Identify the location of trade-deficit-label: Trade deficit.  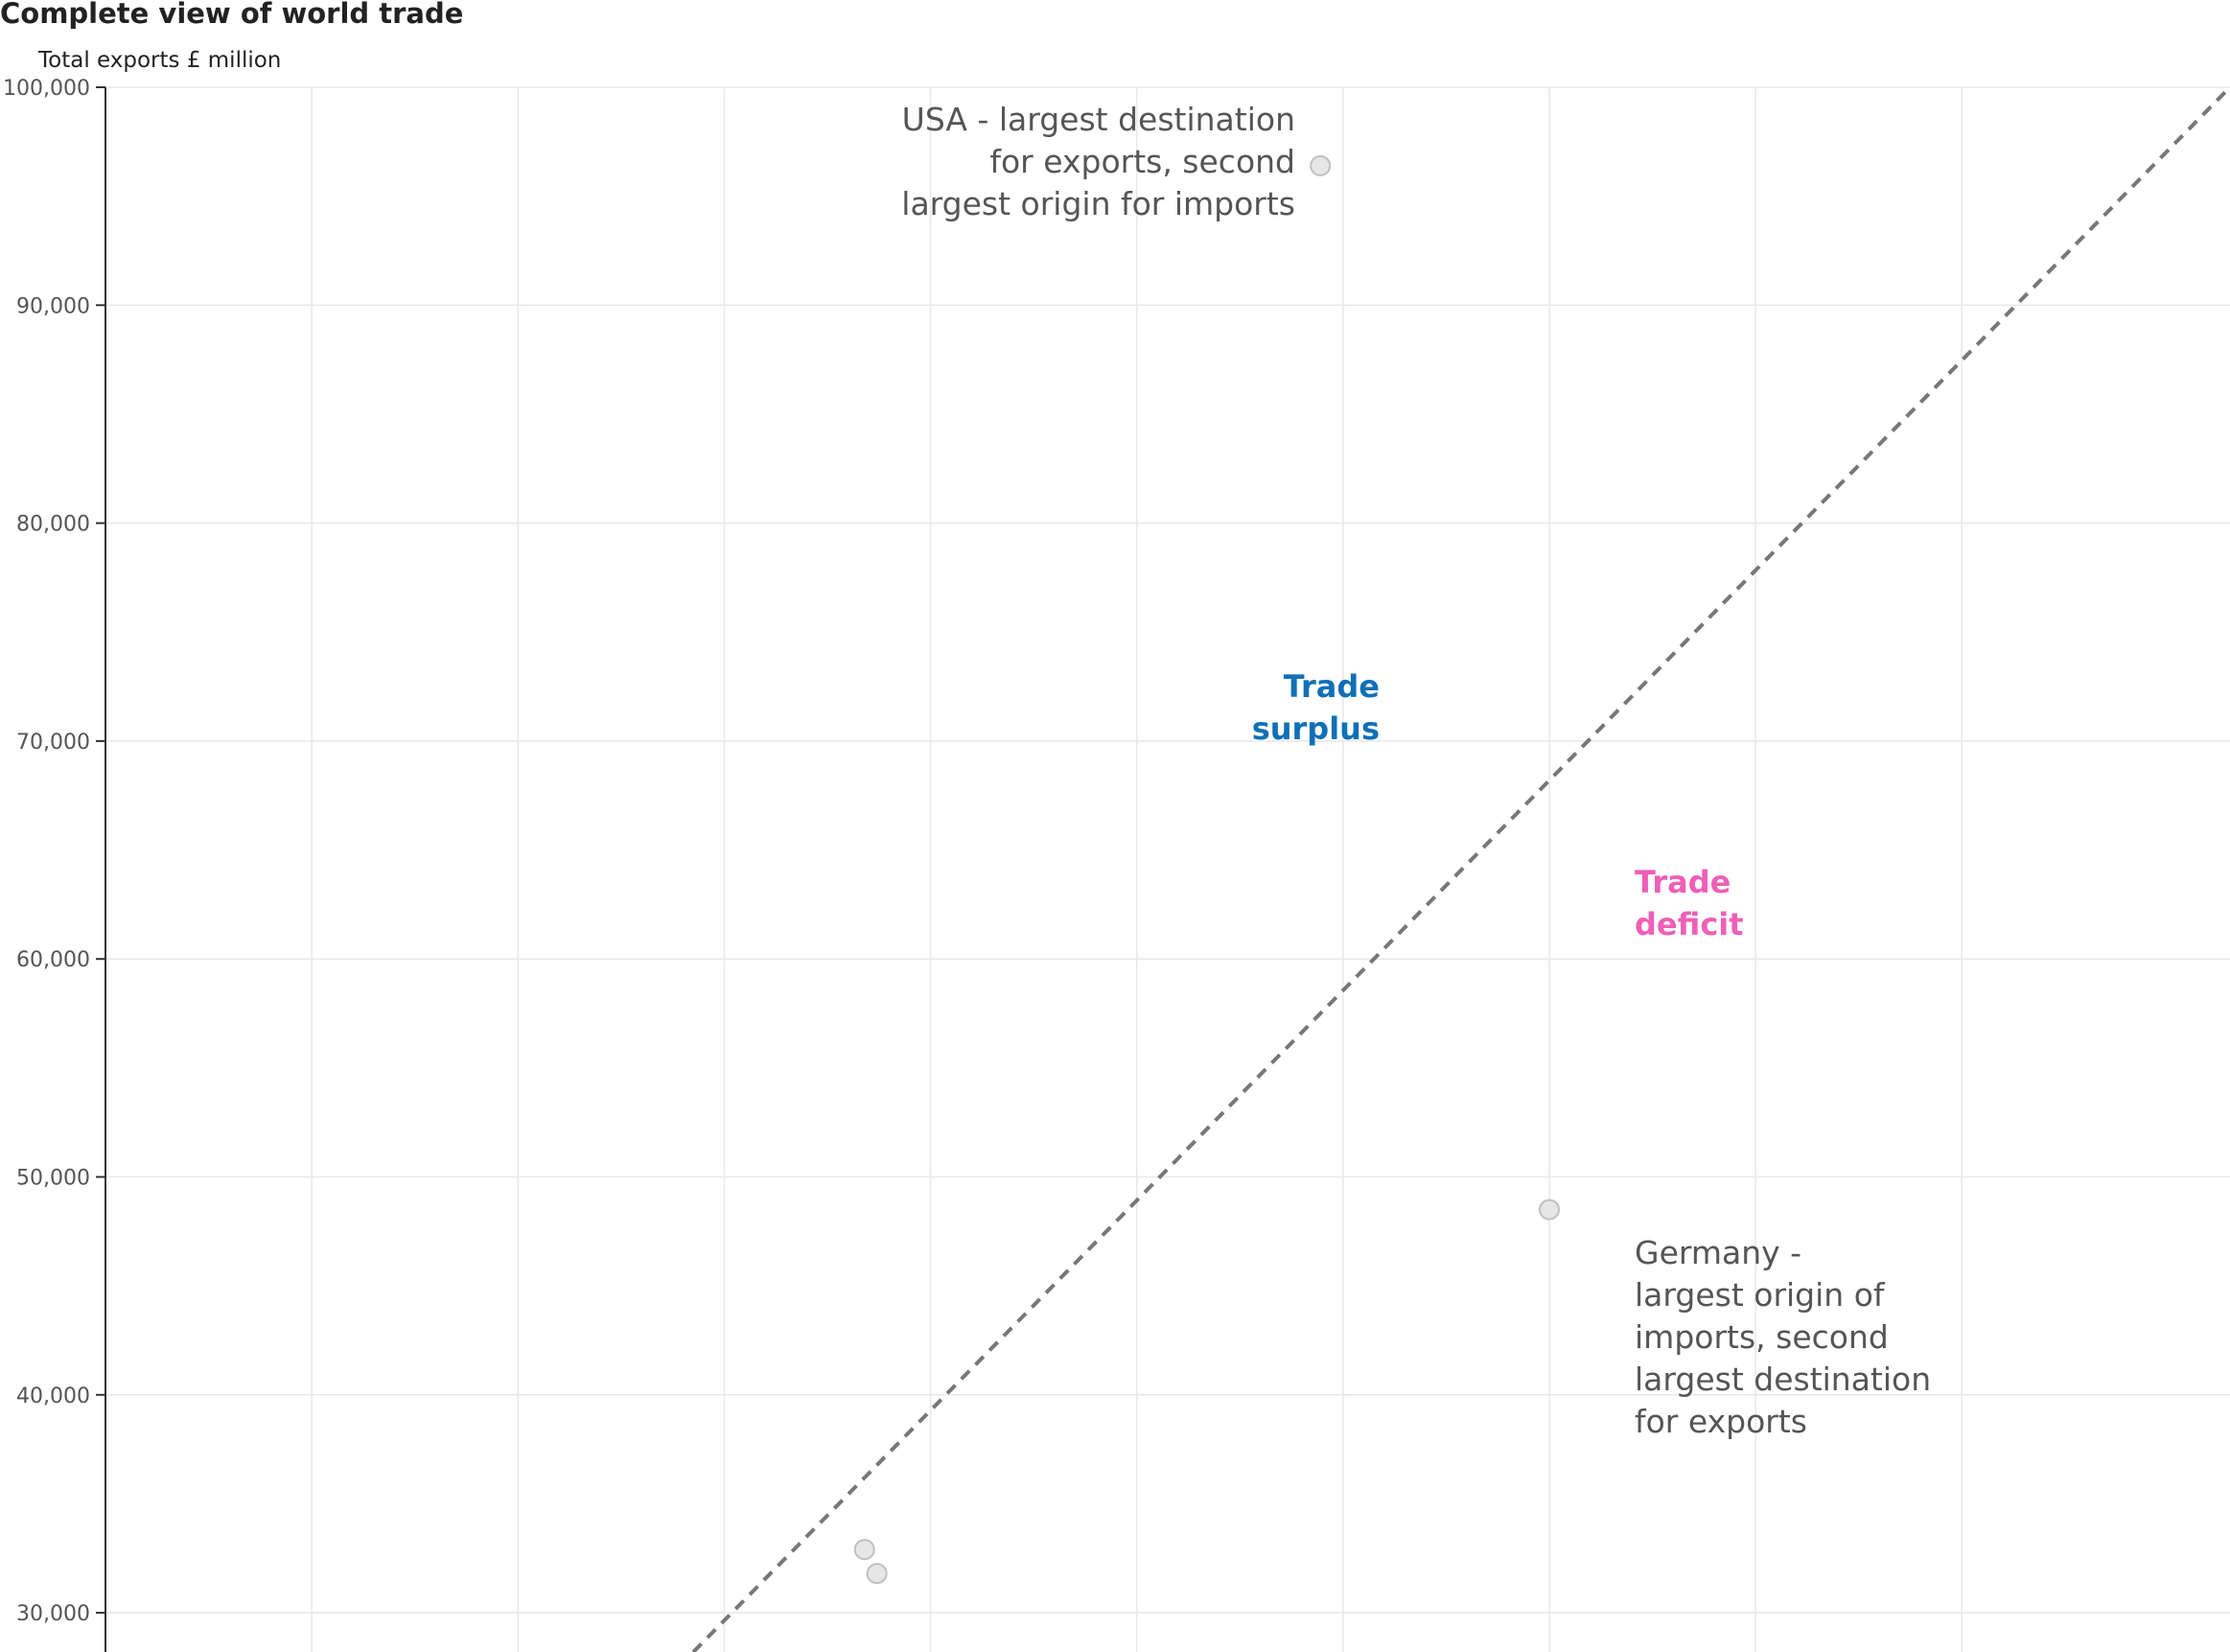
(1689, 903).